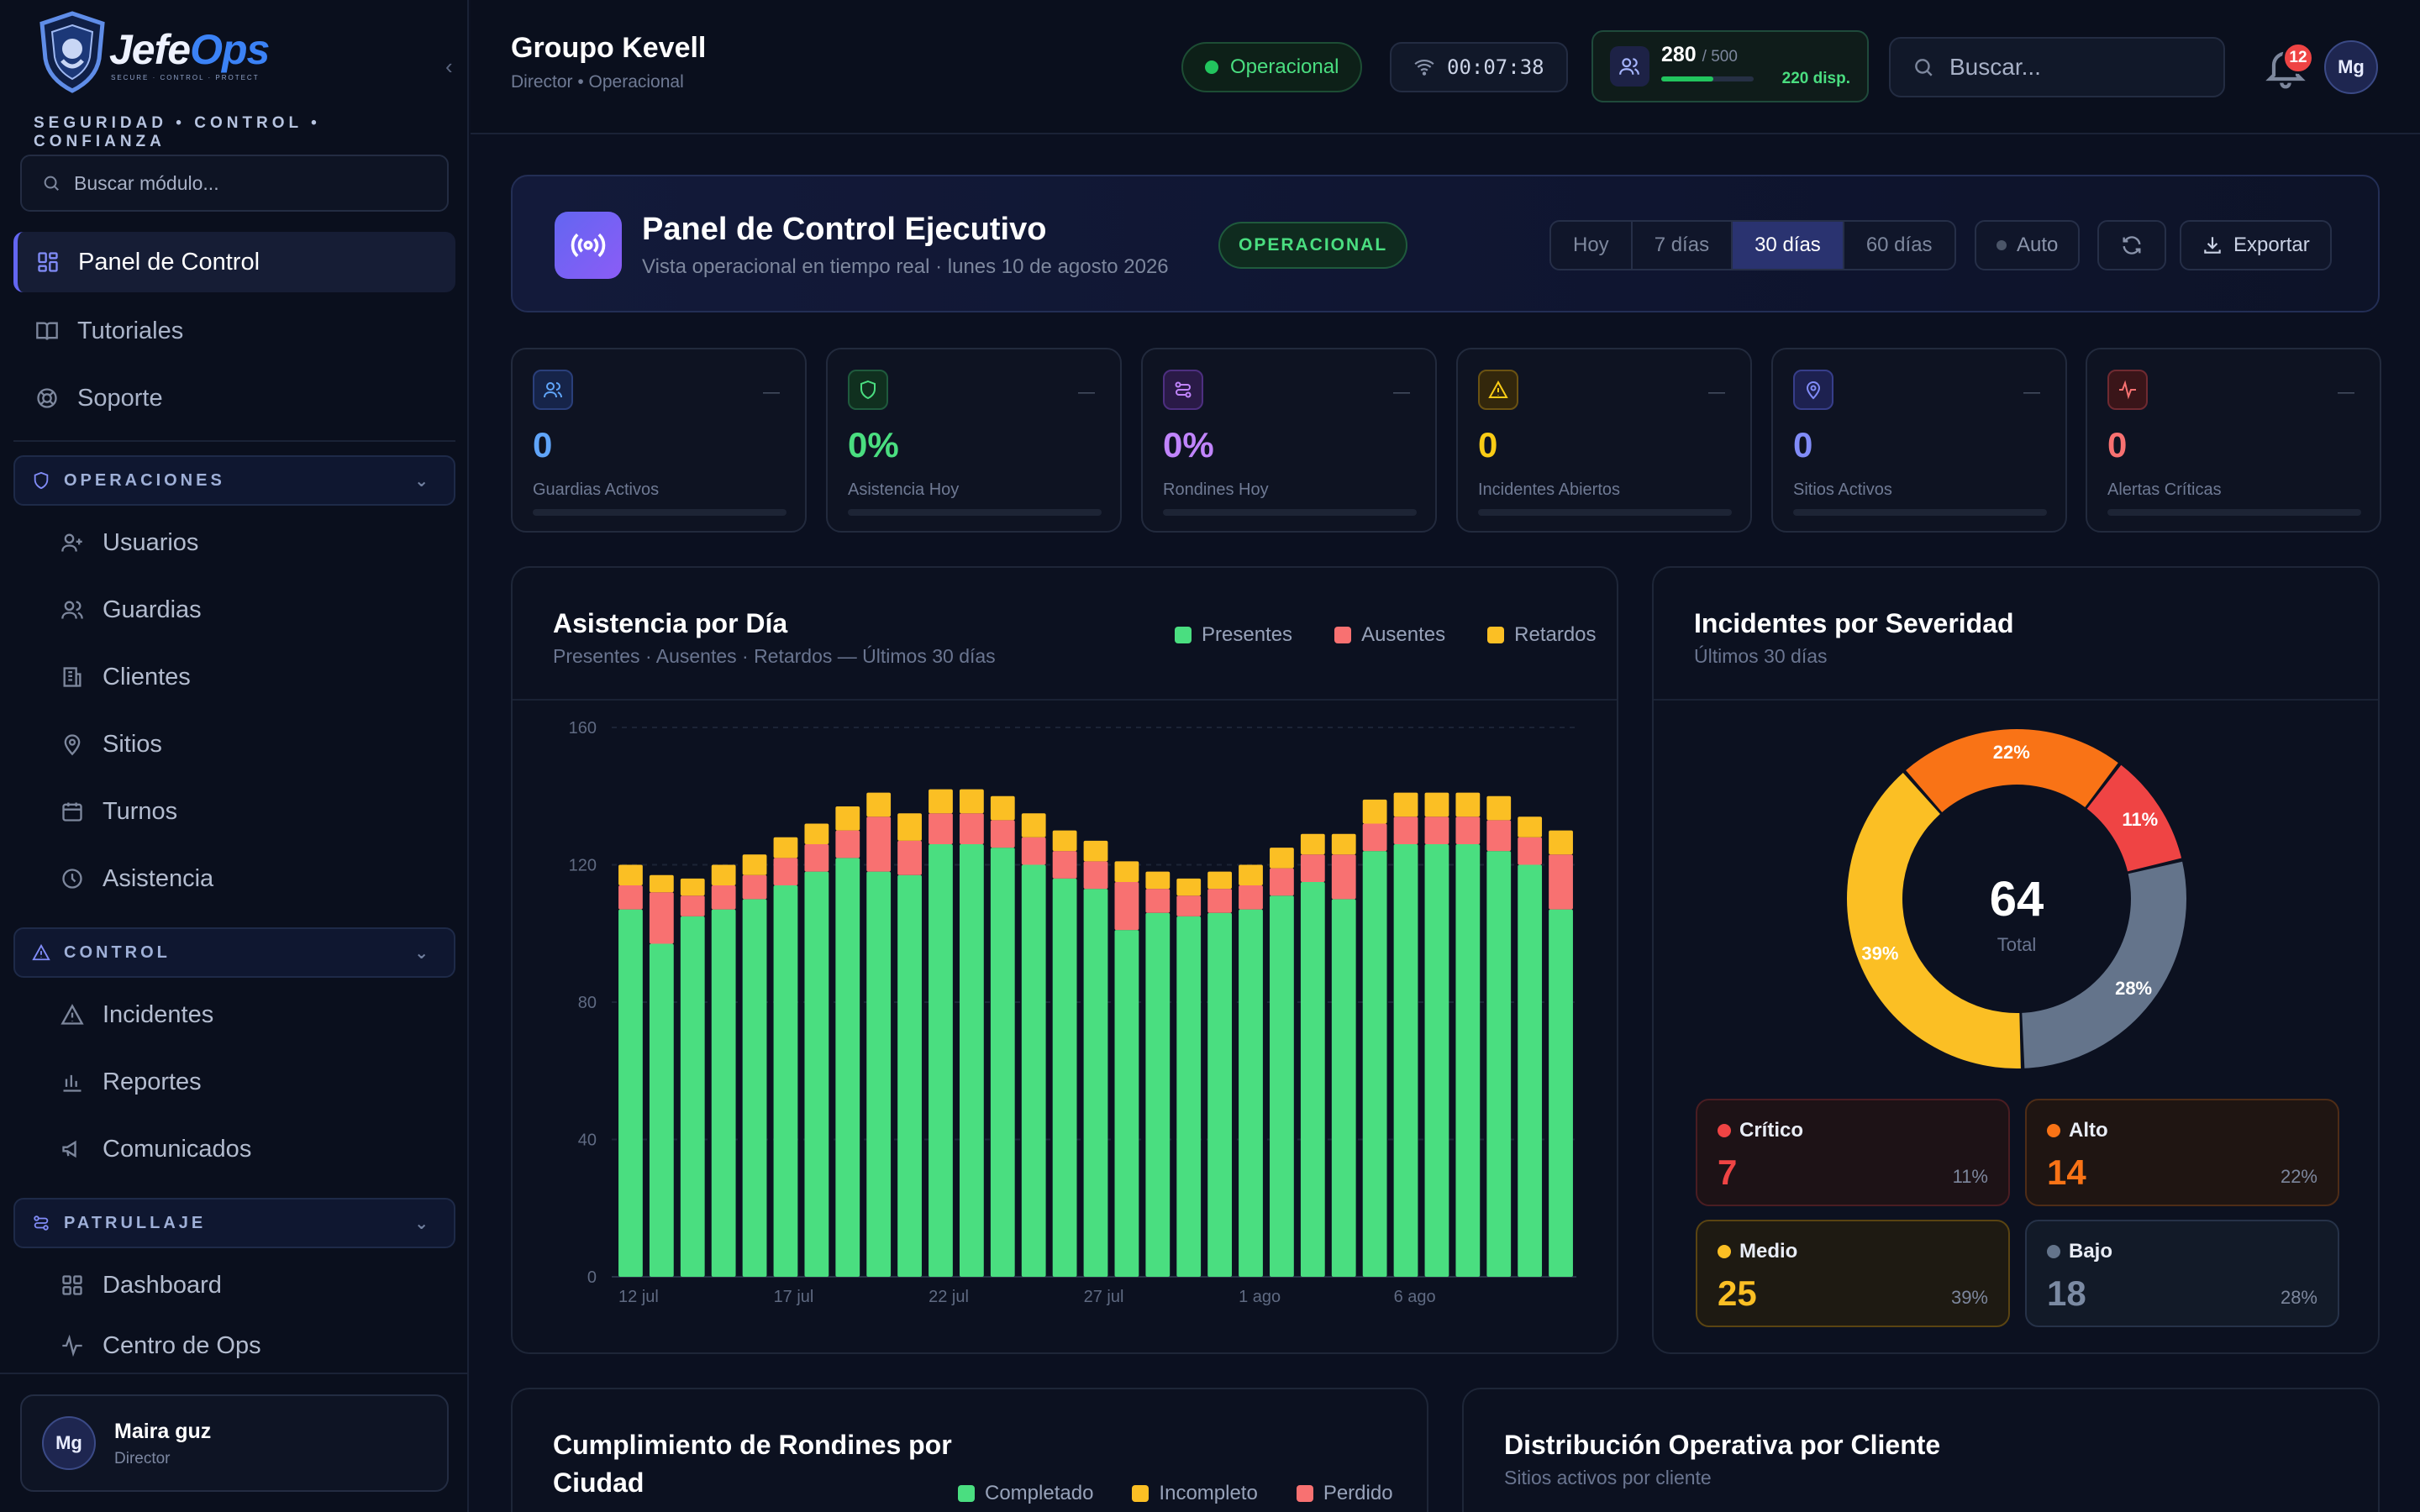 The width and height of the screenshot is (2420, 1512). What do you see at coordinates (234, 878) in the screenshot?
I see `nav-item-asistencia: Asistencia` at bounding box center [234, 878].